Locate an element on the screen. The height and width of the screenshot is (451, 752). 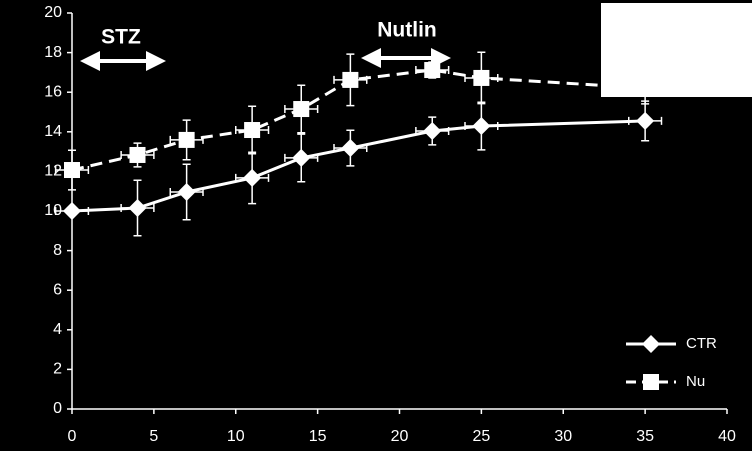
y-tick-label: 16 is located at coordinates (53, 91).